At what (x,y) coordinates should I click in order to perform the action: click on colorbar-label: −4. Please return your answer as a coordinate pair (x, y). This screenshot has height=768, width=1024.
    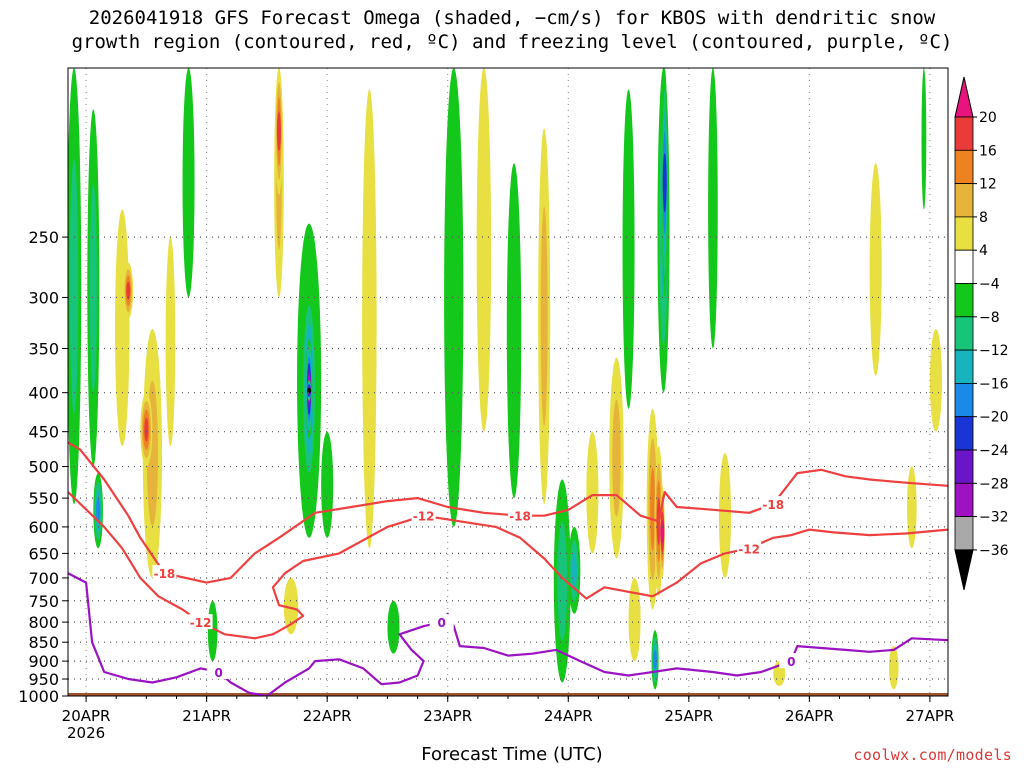
    Looking at the image, I should click on (989, 285).